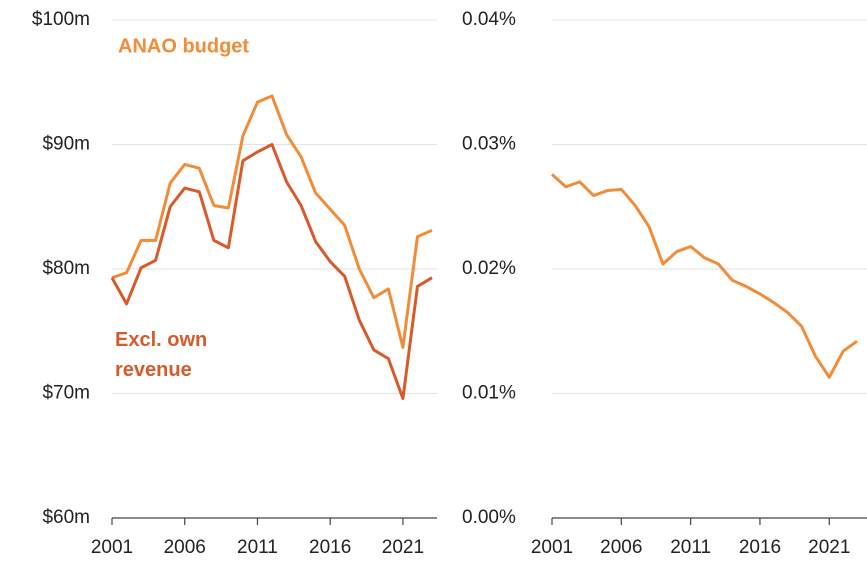 The image size is (867, 562). Describe the element at coordinates (489, 517) in the screenshot. I see `y-tick-label: 0.00%` at that location.